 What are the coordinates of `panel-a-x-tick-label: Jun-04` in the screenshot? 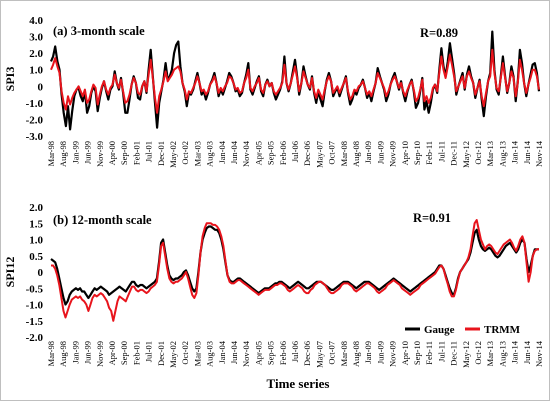 It's located at (234, 152).